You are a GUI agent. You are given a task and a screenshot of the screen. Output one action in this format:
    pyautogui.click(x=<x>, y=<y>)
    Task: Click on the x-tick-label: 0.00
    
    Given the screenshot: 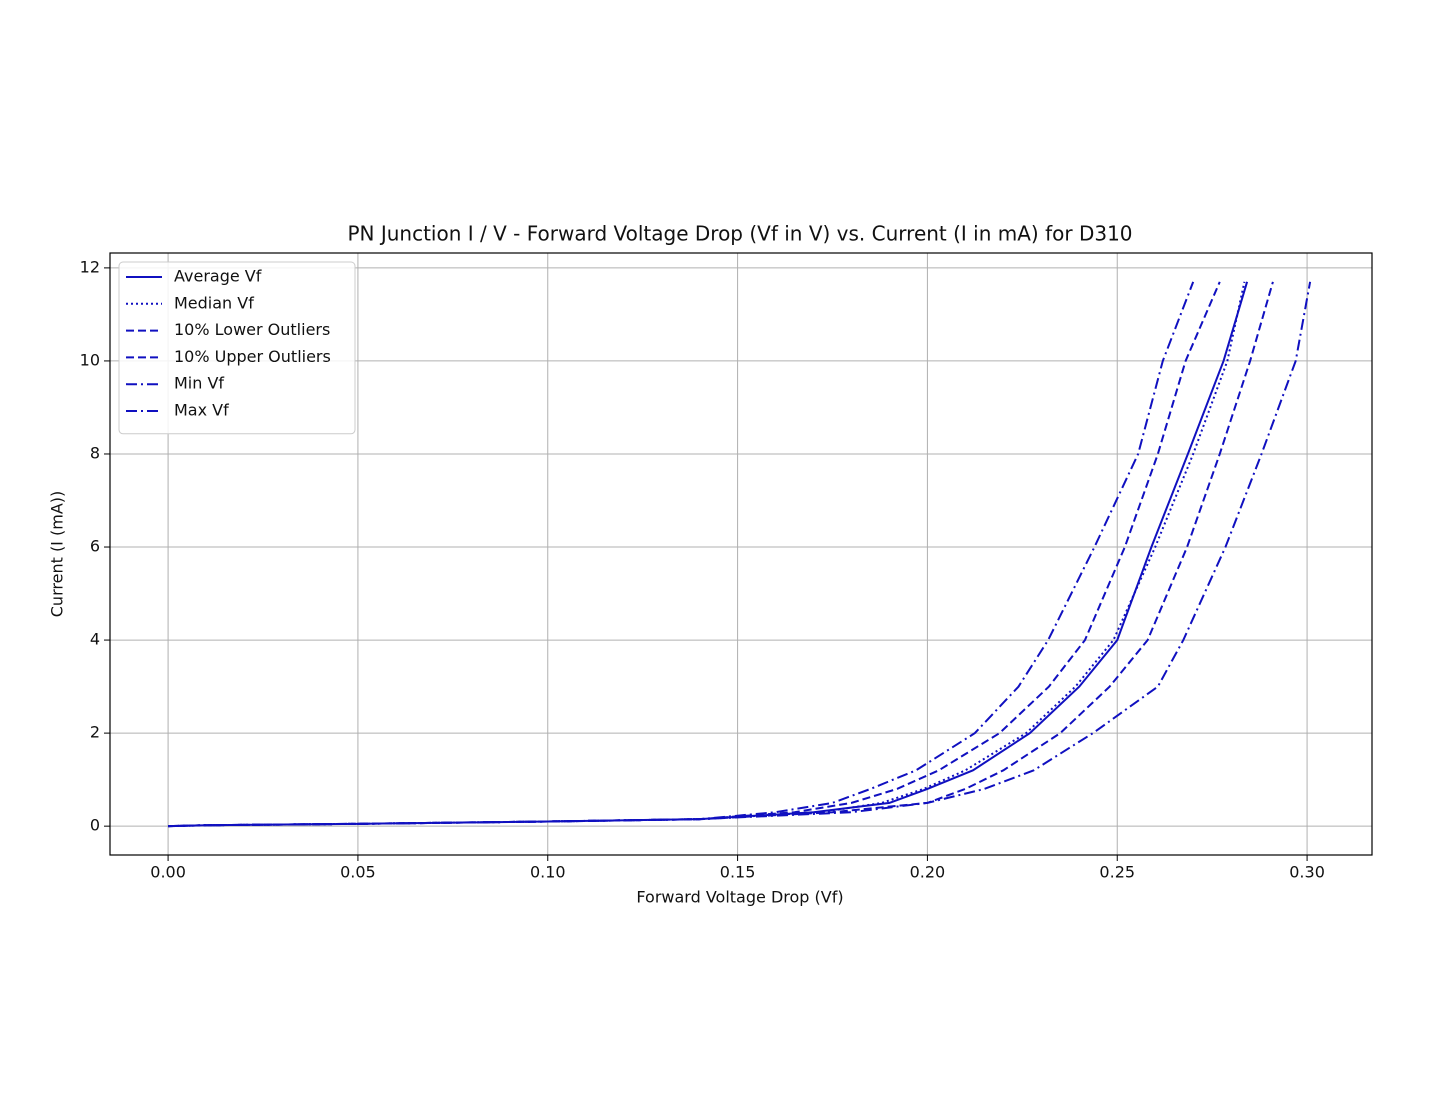 What is the action you would take?
    pyautogui.click(x=168, y=872)
    